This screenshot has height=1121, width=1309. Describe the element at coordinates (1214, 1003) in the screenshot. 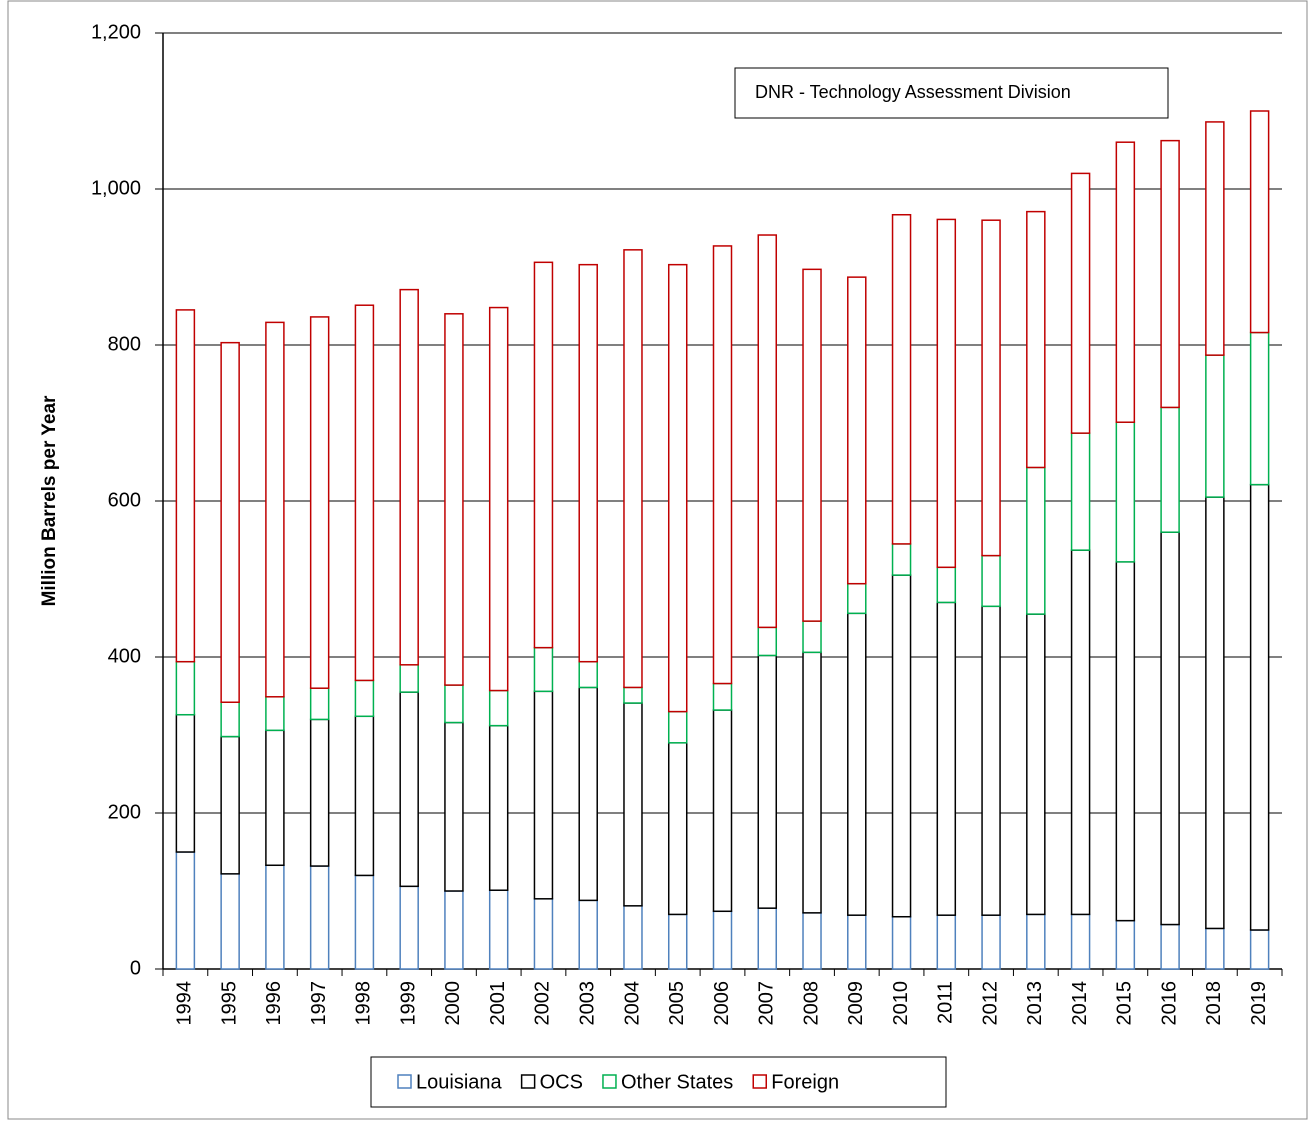

I see `x-tick-label: 2018` at that location.